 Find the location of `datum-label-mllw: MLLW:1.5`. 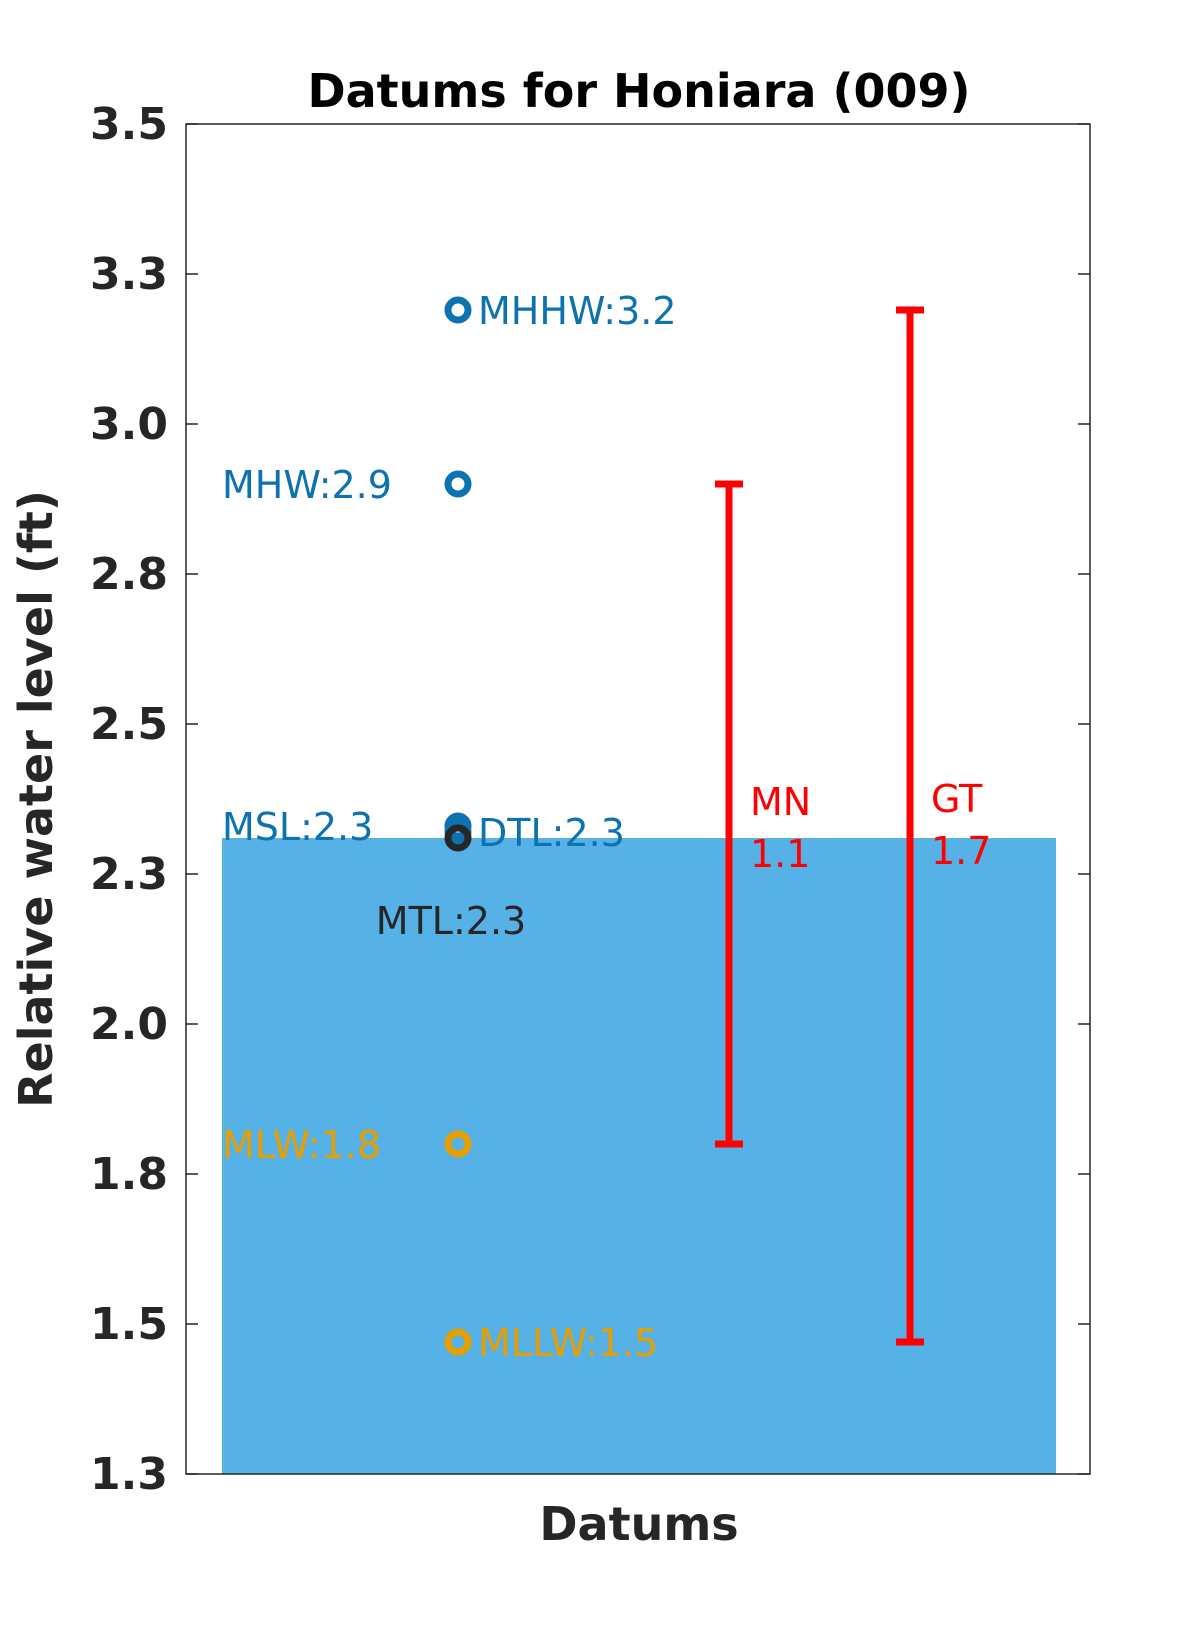

datum-label-mllw: MLLW:1.5 is located at coordinates (568, 1343).